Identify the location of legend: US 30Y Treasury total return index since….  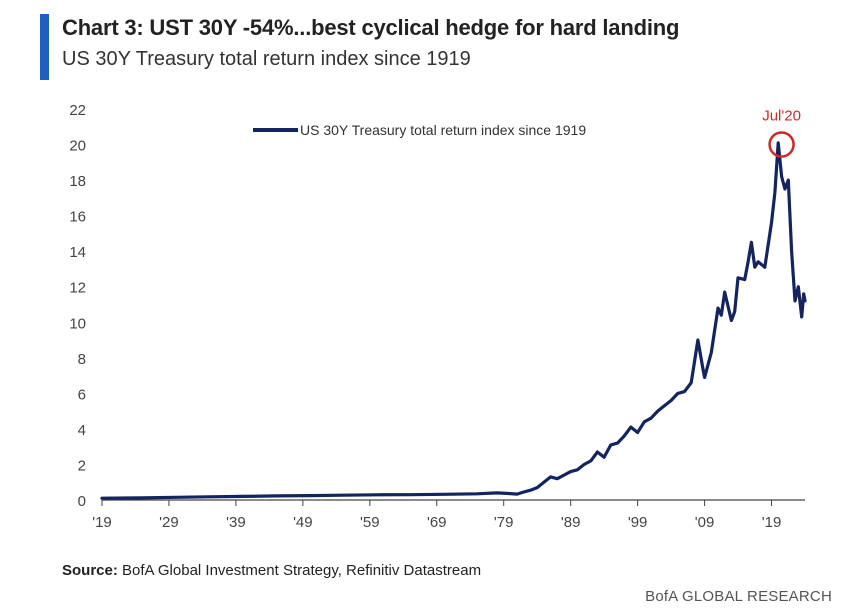
(419, 130).